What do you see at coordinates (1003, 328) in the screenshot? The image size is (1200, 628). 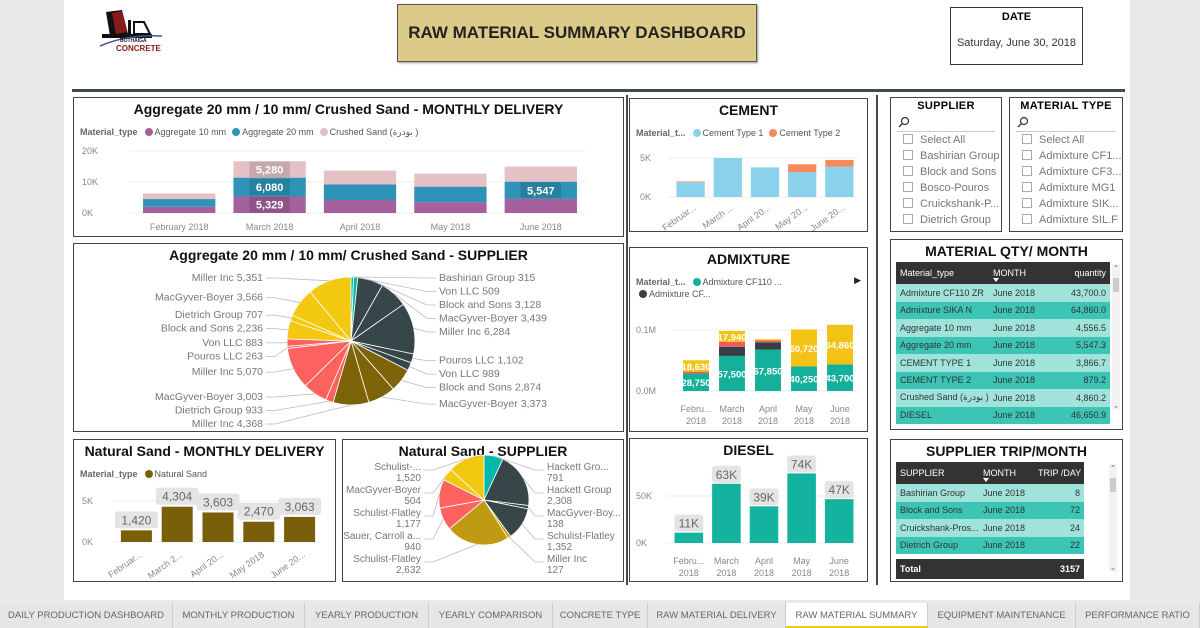 I see `table-row: Aggregate 10 mm June 2018 4,556.5` at bounding box center [1003, 328].